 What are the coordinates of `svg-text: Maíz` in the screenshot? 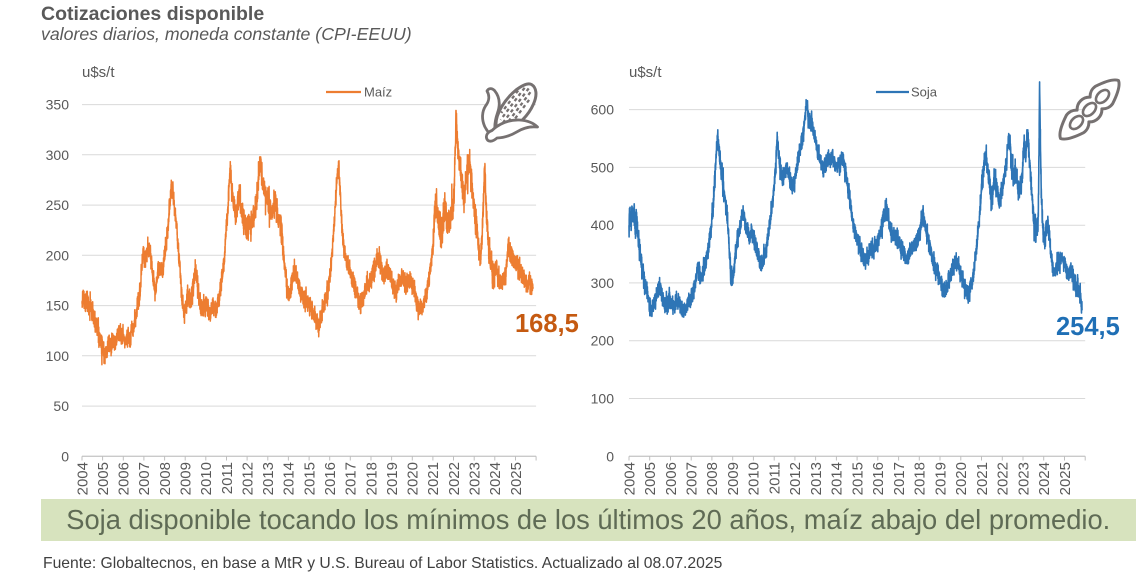 It's located at (378, 92).